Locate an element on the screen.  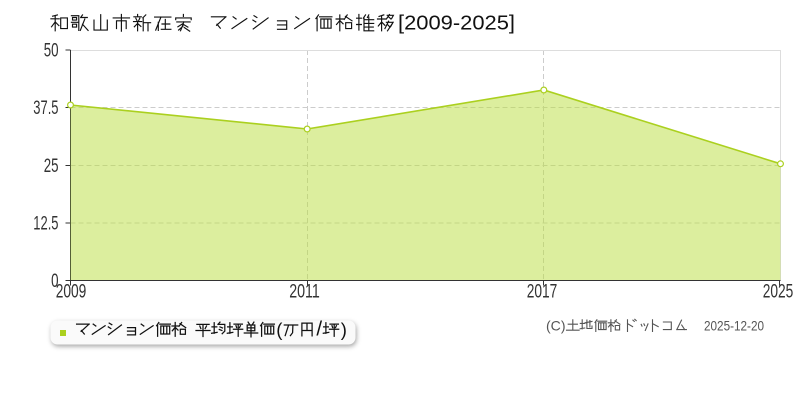
svg-text: [2009-2025] is located at coordinates (456, 23).